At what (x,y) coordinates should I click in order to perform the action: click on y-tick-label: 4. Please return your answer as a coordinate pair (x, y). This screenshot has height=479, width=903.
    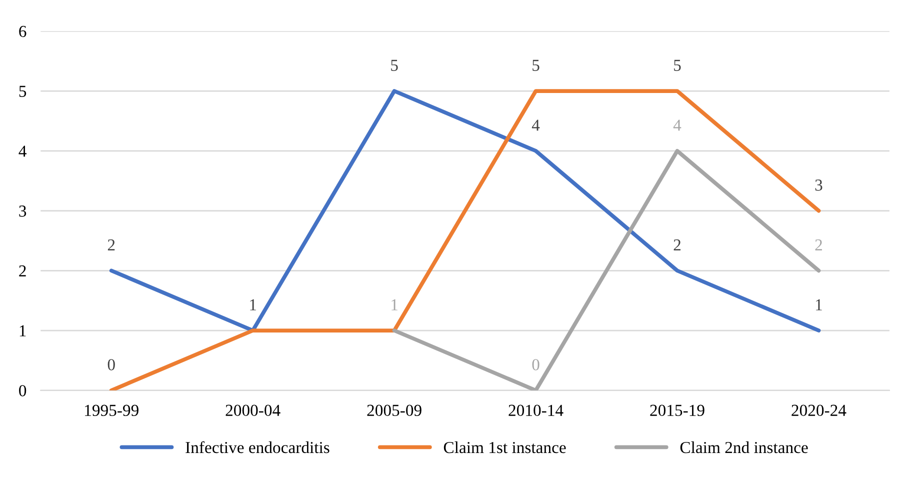
    Looking at the image, I should click on (22, 151).